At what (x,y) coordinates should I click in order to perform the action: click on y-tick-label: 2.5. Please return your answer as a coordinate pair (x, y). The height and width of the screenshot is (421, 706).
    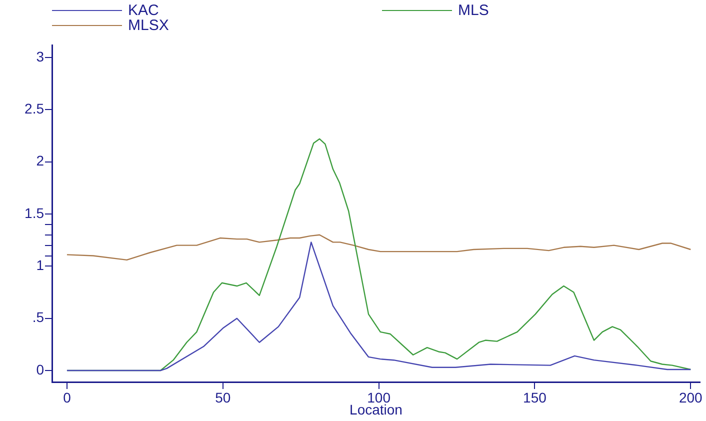
    Looking at the image, I should click on (34, 108).